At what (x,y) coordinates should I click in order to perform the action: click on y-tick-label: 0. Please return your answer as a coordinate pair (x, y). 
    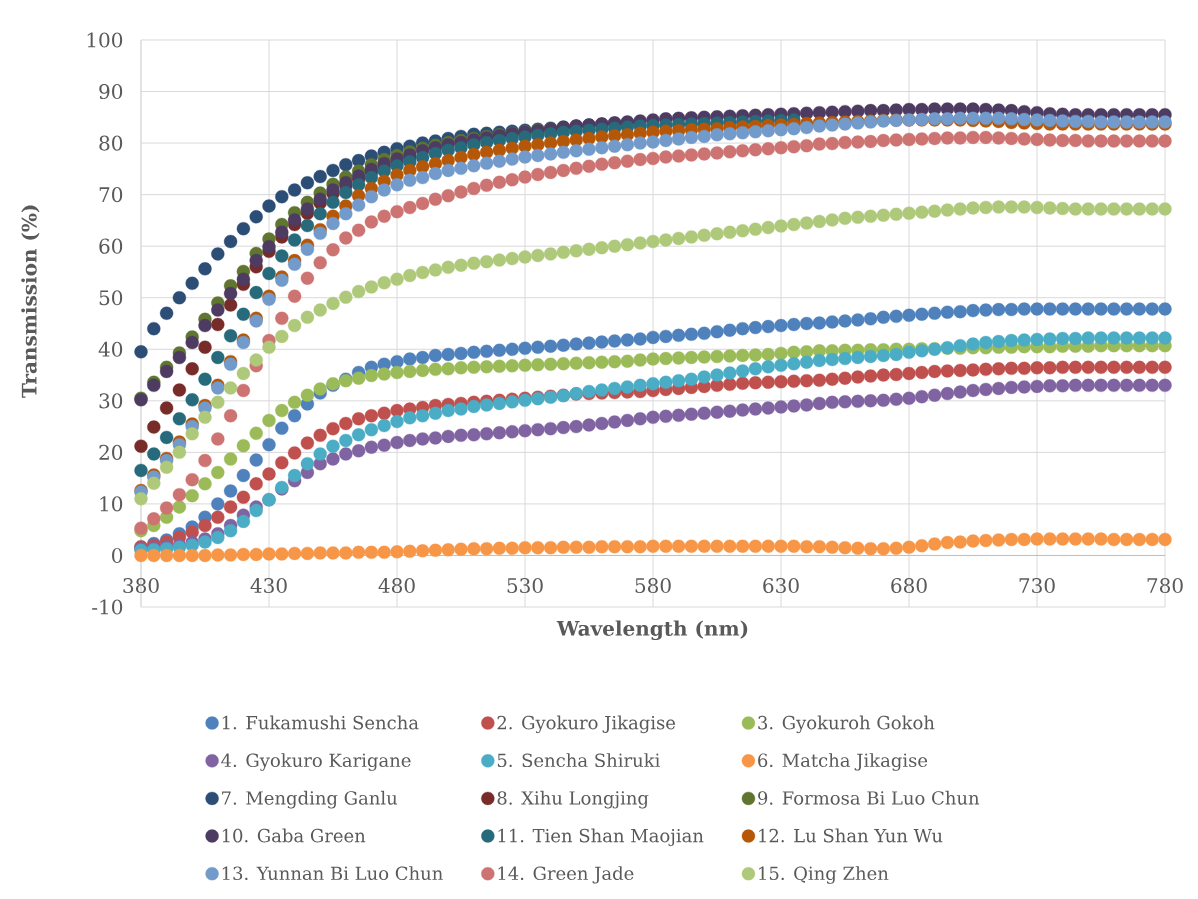
    Looking at the image, I should click on (117, 555).